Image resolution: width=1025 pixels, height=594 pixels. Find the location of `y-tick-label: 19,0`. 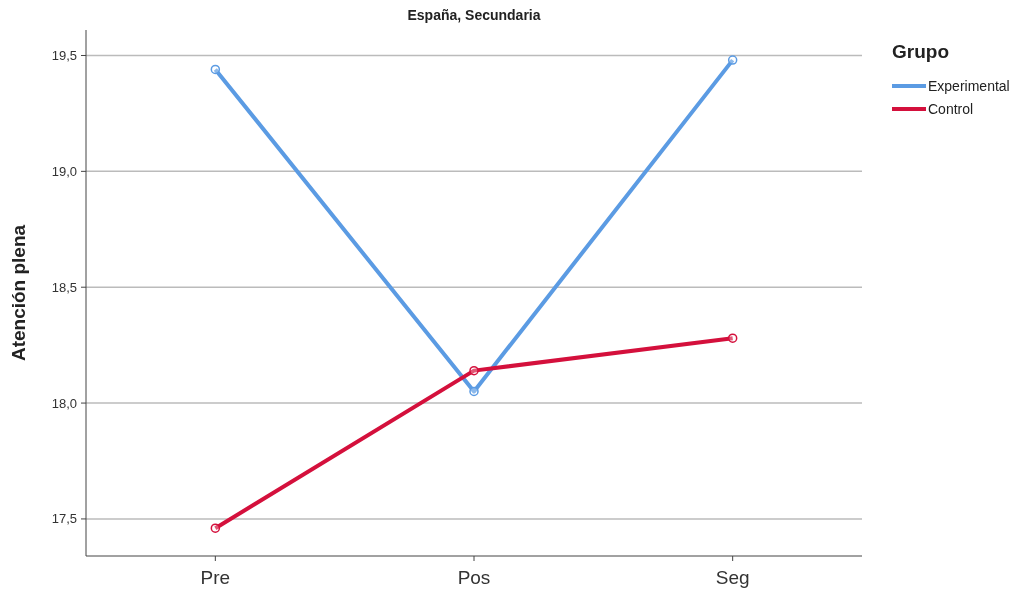

y-tick-label: 19,0 is located at coordinates (64, 171).